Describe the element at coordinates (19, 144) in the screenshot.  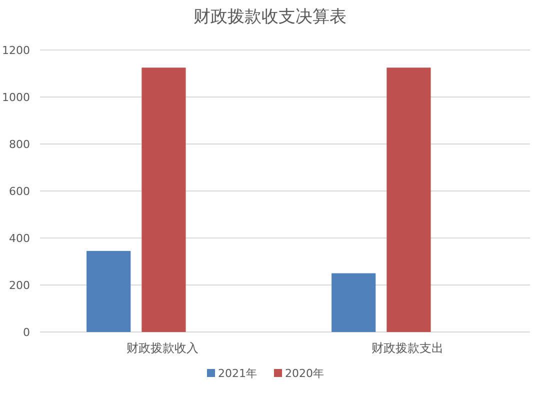
I see `y-tick-label: 800` at that location.